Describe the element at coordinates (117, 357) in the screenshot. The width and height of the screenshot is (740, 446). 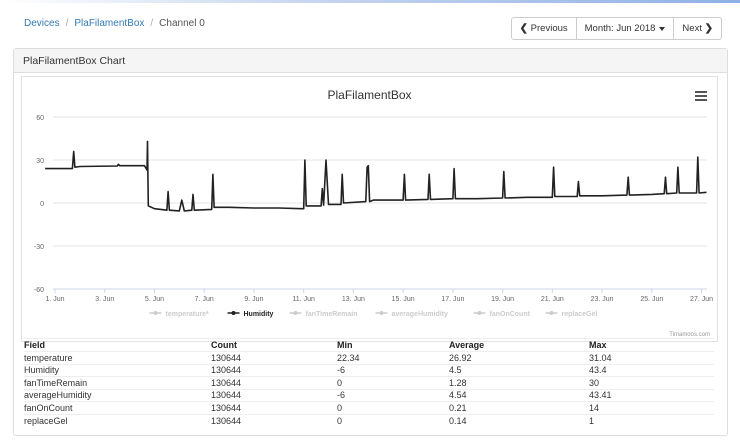
I see `table-cell: temperature` at that location.